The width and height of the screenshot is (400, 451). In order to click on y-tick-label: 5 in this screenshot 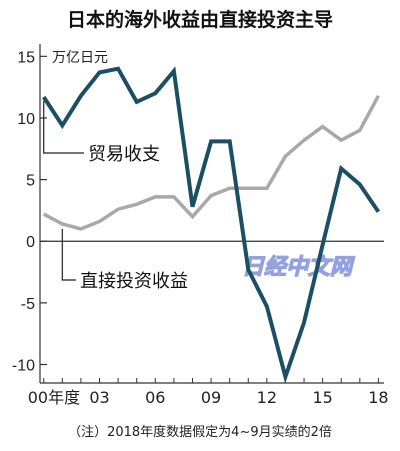, I will do `click(30, 181)`.